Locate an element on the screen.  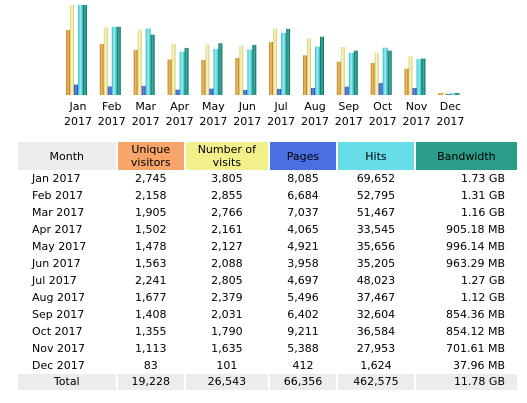
cell-visitors: 19,228 is located at coordinates (150, 382).